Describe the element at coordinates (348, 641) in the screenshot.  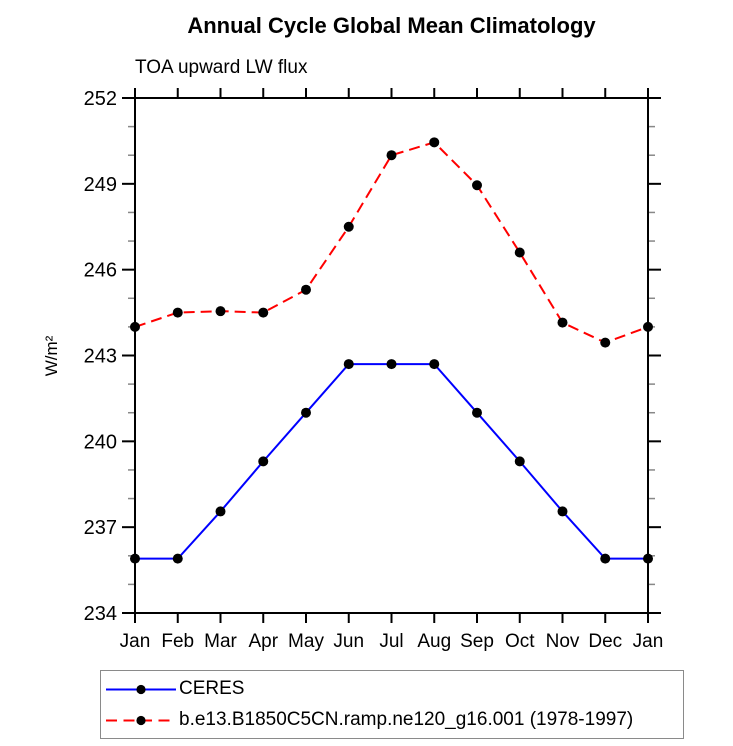
I see `x-tick-label: Jun` at that location.